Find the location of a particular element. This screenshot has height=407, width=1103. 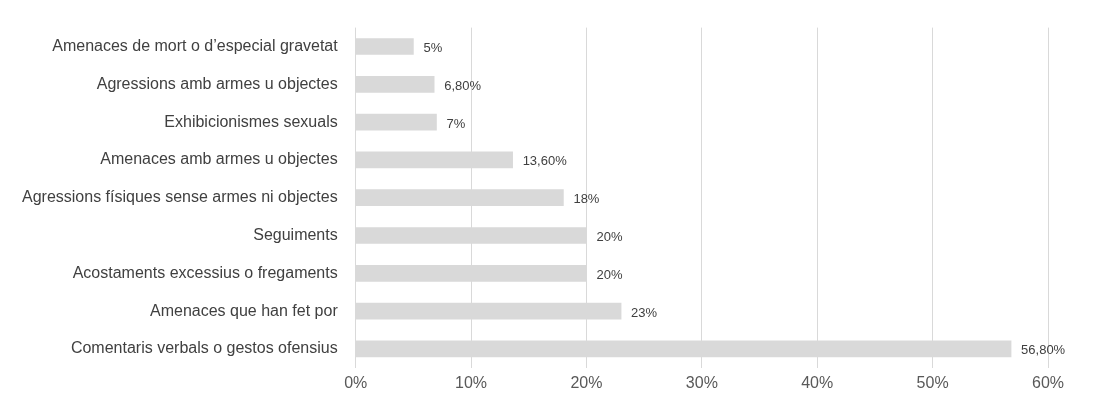

y-tick-label: Seguiments is located at coordinates (295, 234).